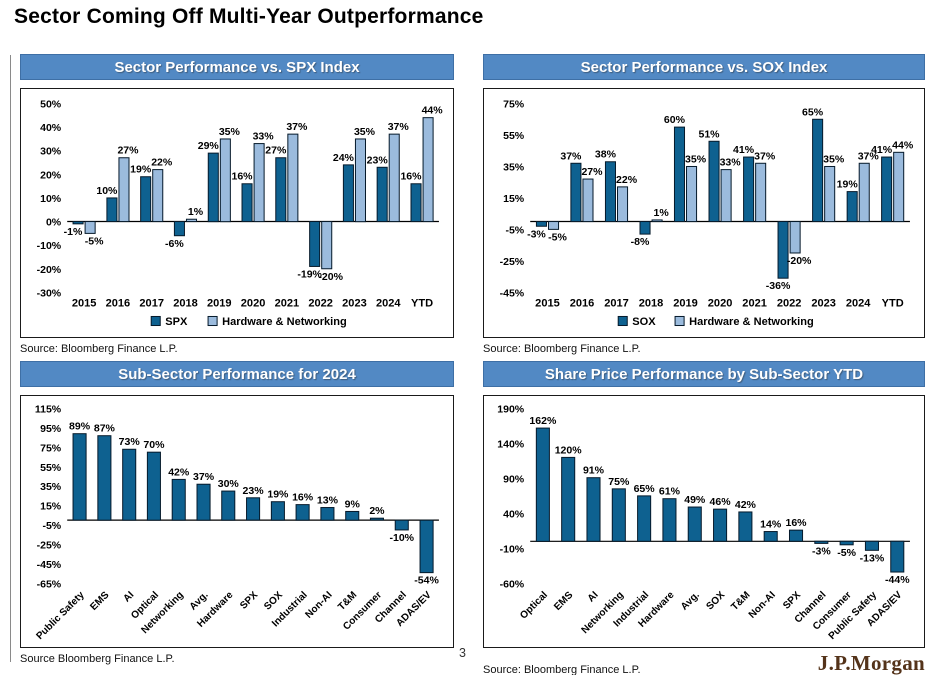 This screenshot has height=675, width=931. I want to click on legend-label: SOX, so click(644, 322).